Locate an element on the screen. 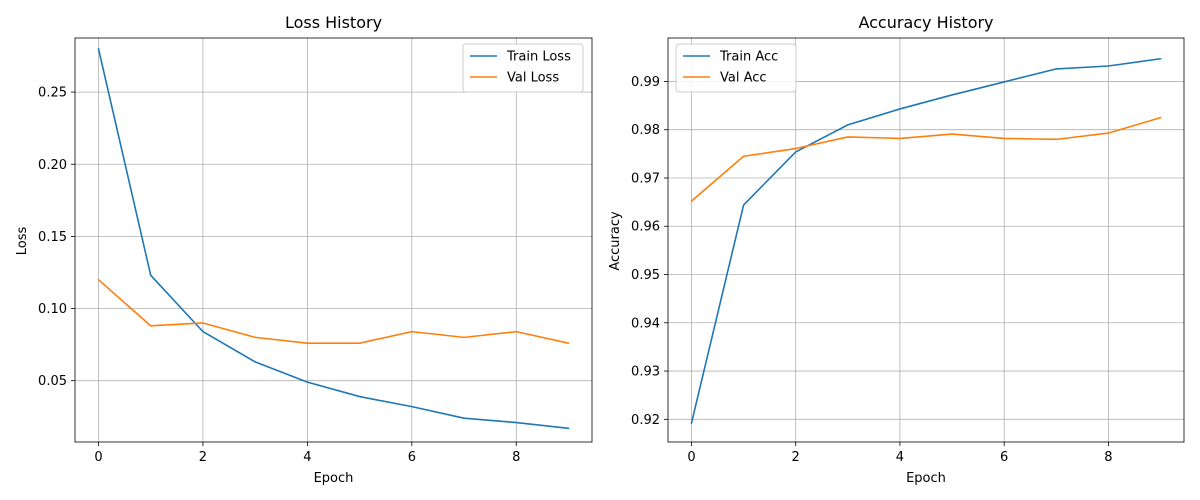 This screenshot has height=500, width=1200. legend: Train Acc Val Acc is located at coordinates (736, 68).